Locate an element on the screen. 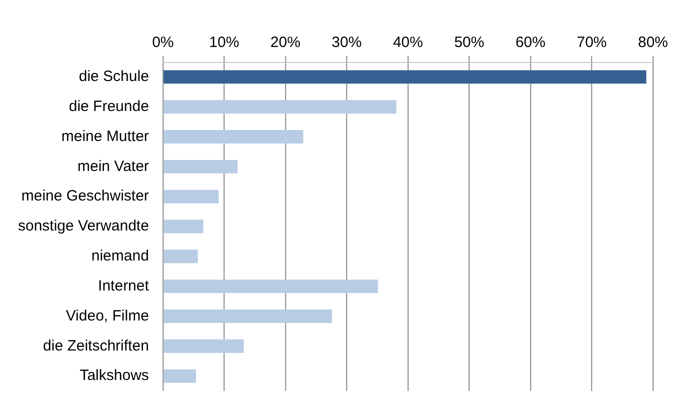  x-tick-label: 60% is located at coordinates (530, 43).